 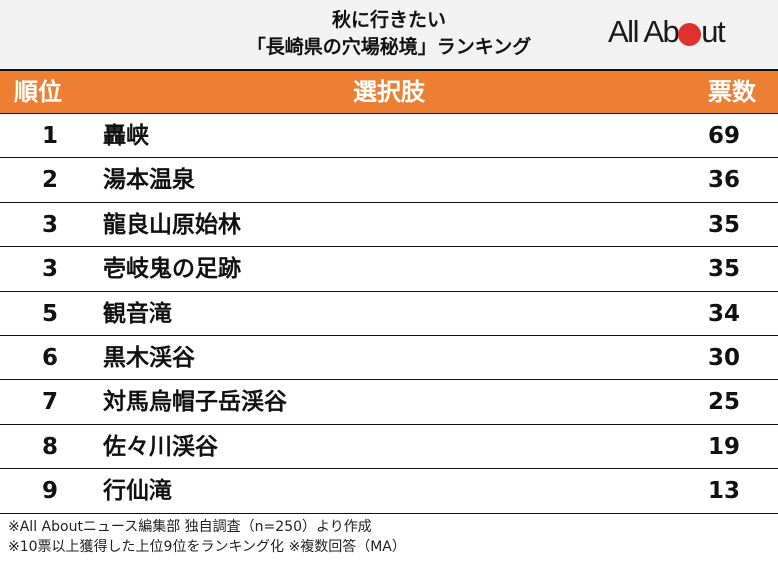 I want to click on row-votes: 13, so click(x=723, y=491).